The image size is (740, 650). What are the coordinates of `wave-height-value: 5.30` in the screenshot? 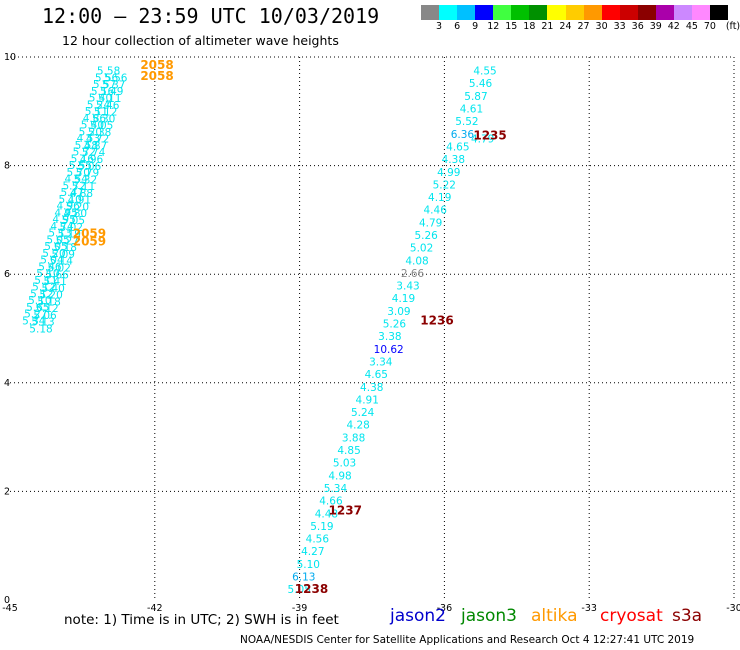 It's located at (103, 119).